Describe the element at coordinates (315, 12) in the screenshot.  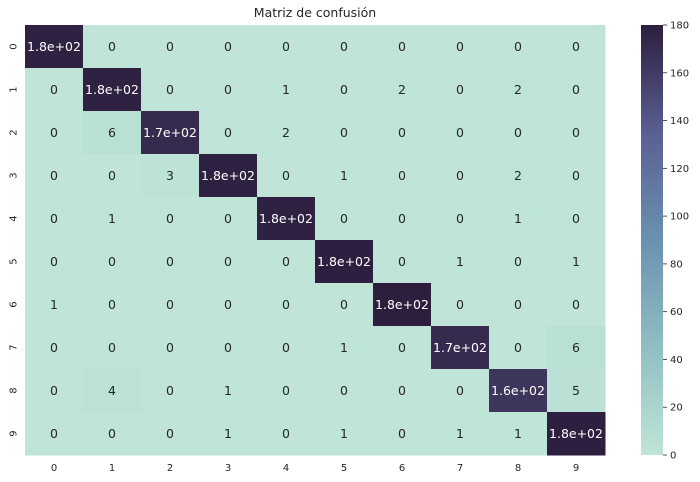
I see `chart-title: Matriz de confusión` at that location.